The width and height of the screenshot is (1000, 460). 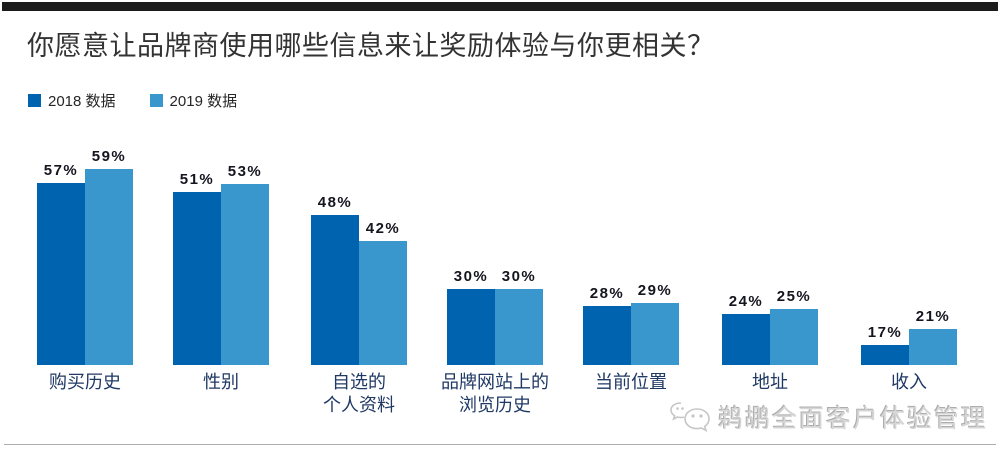 I want to click on bar-series0-cat2, so click(x=335, y=290).